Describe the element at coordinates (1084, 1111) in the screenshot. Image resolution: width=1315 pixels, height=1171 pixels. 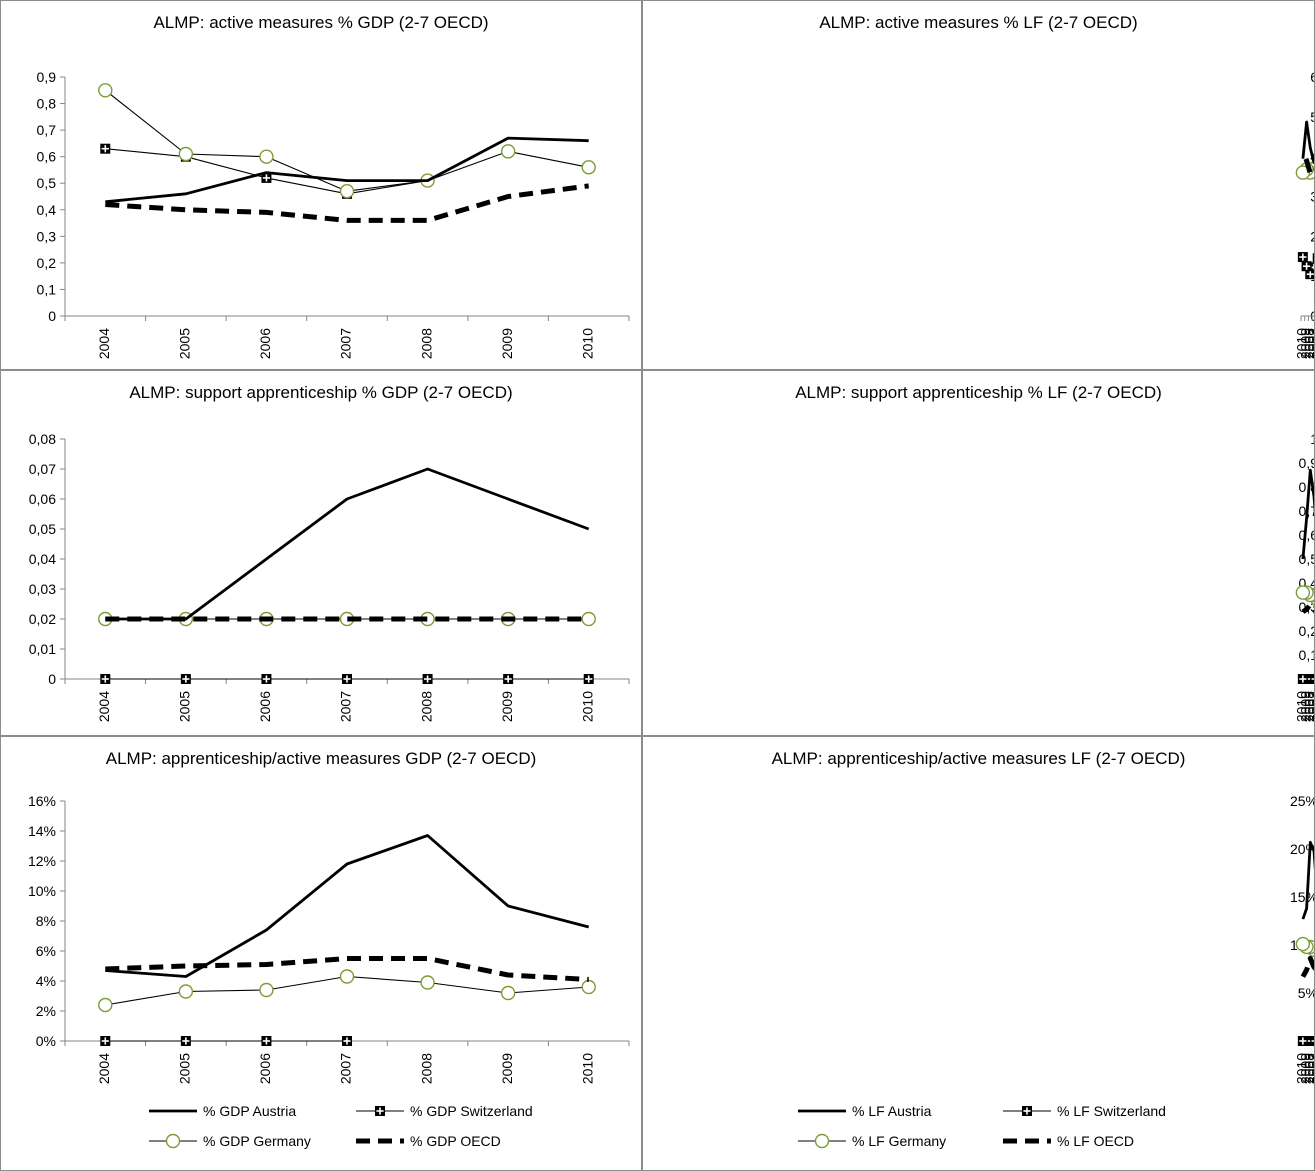
I see `legend-item: % LF Switzerland` at that location.